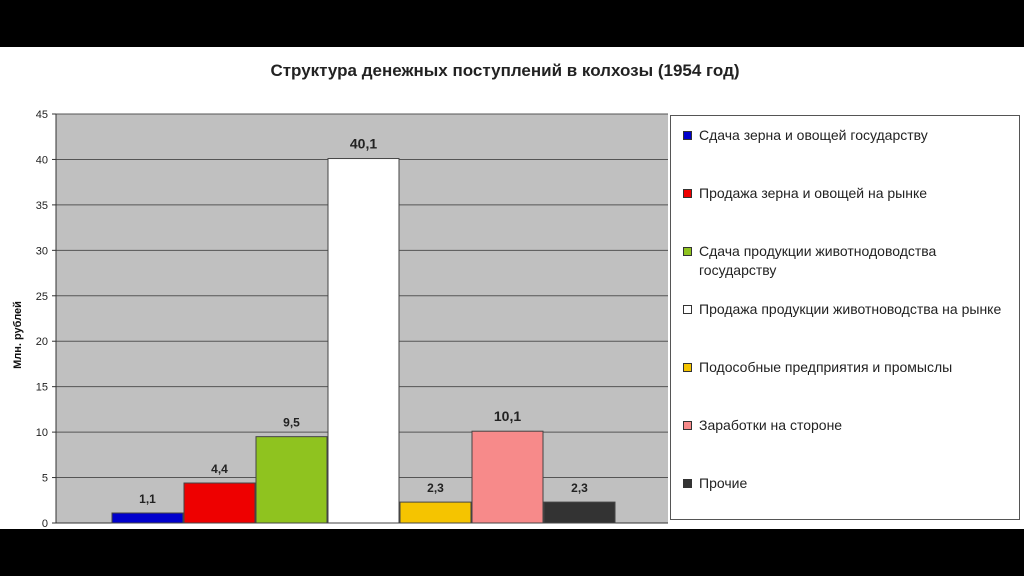 Image resolution: width=1024 pixels, height=576 pixels. I want to click on legend-item: Заработки на стороне, so click(848, 425).